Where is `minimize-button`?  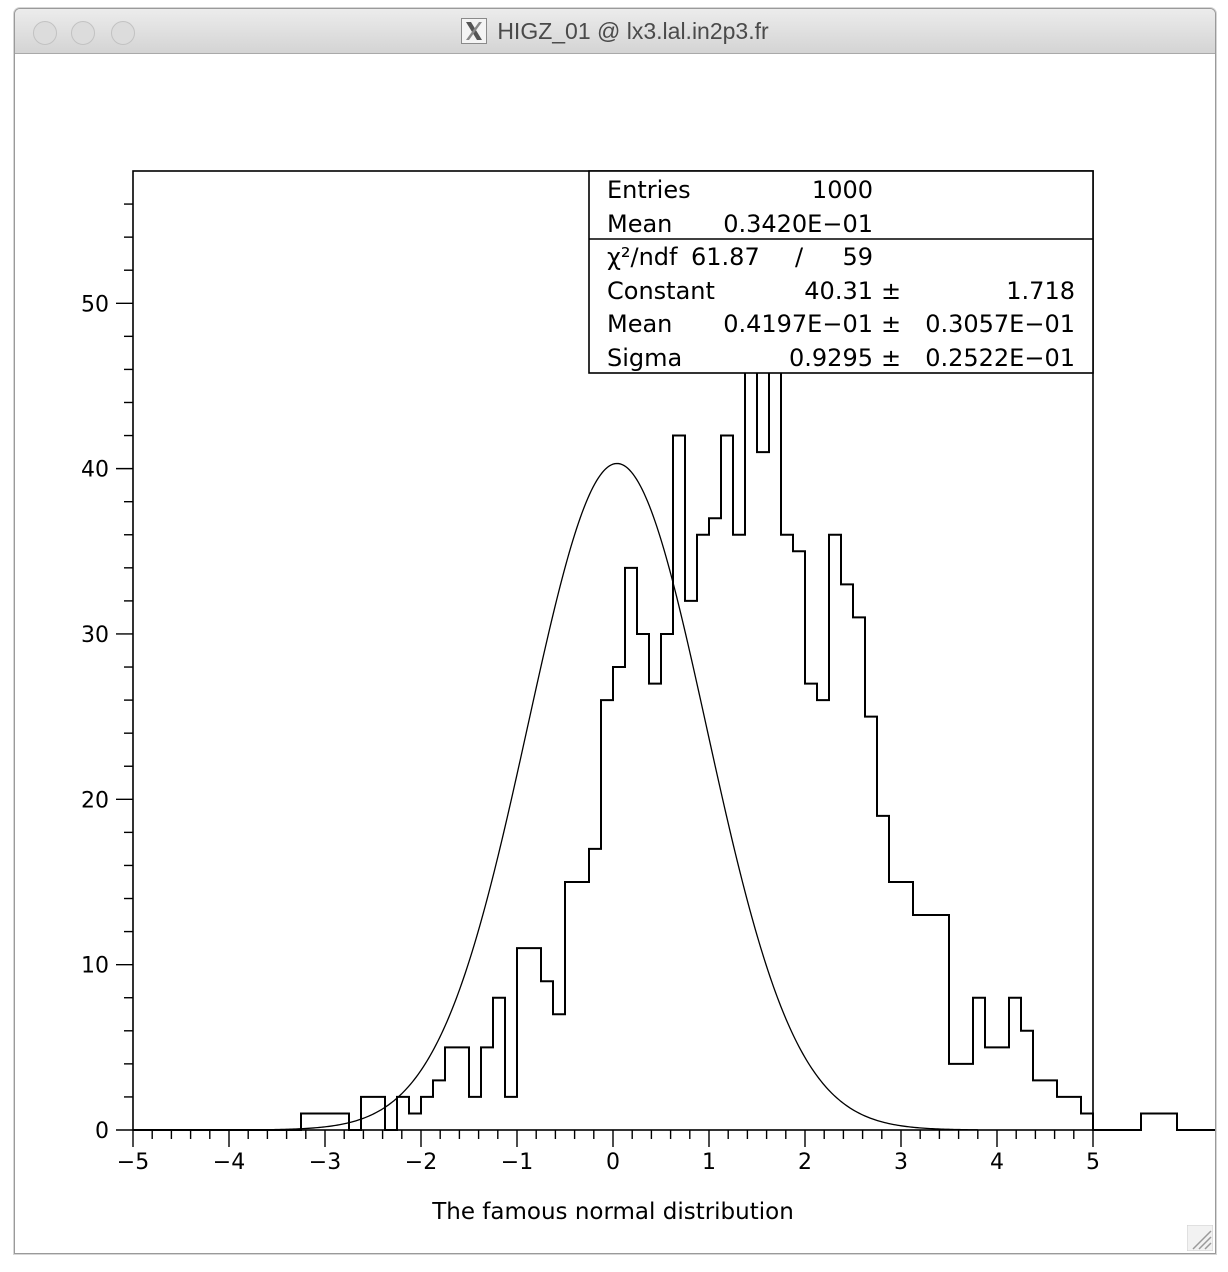 minimize-button is located at coordinates (83, 33).